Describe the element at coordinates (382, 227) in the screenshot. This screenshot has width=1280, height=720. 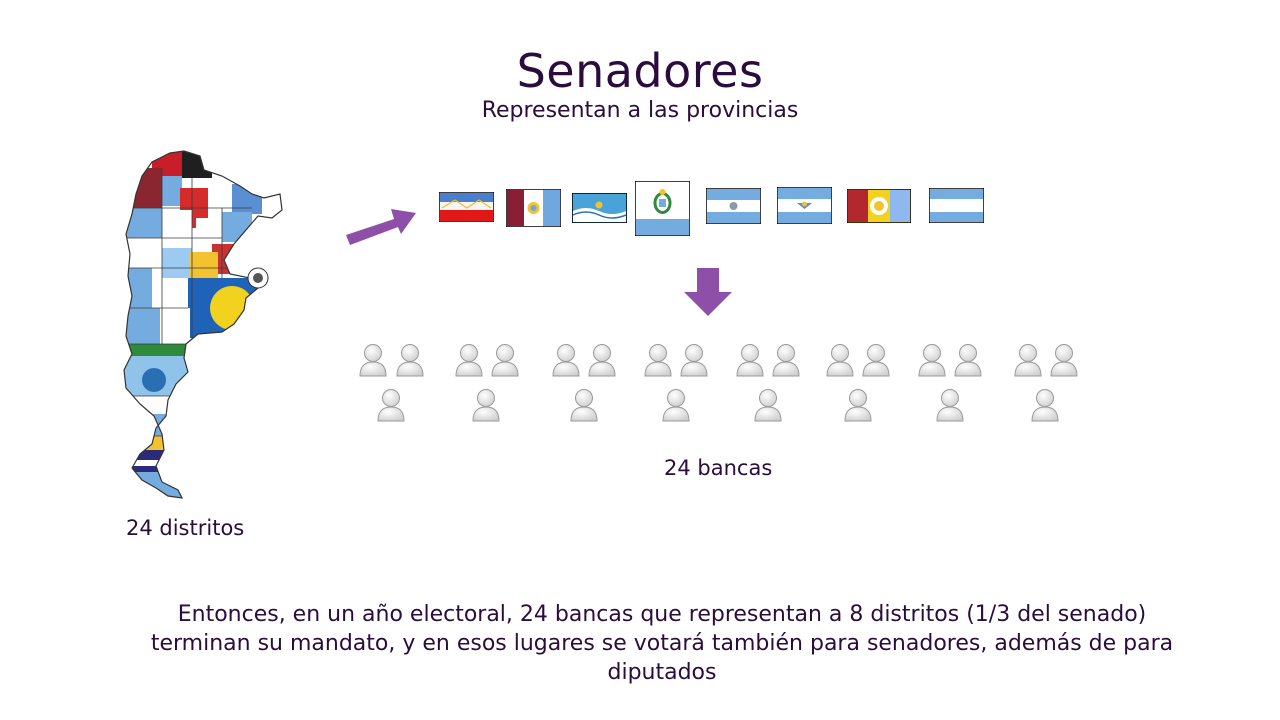
I see `arrow-right-icon` at that location.